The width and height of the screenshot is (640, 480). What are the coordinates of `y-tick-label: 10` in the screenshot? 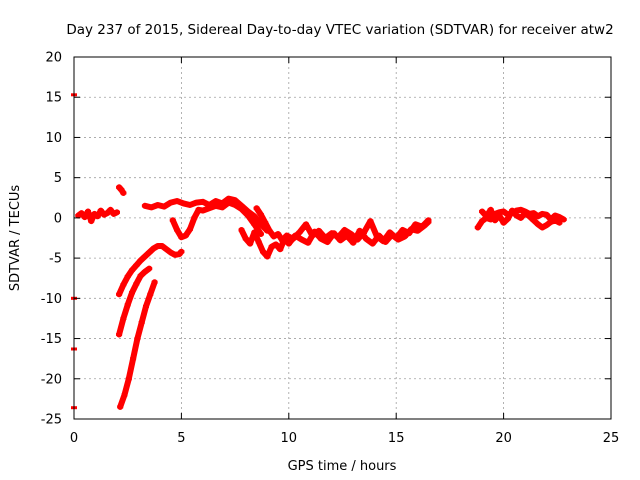 It's located at (53, 138).